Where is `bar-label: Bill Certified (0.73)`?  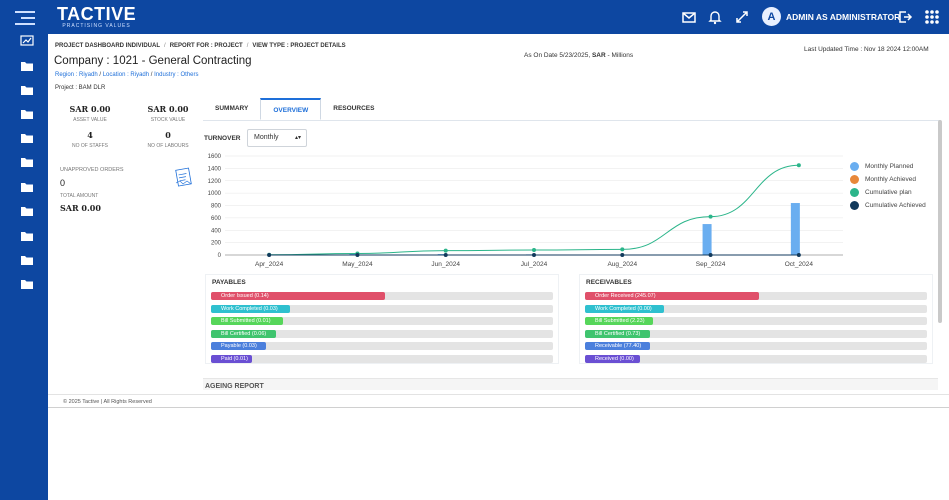
bar-label: Bill Certified (0.73) is located at coordinates (618, 333).